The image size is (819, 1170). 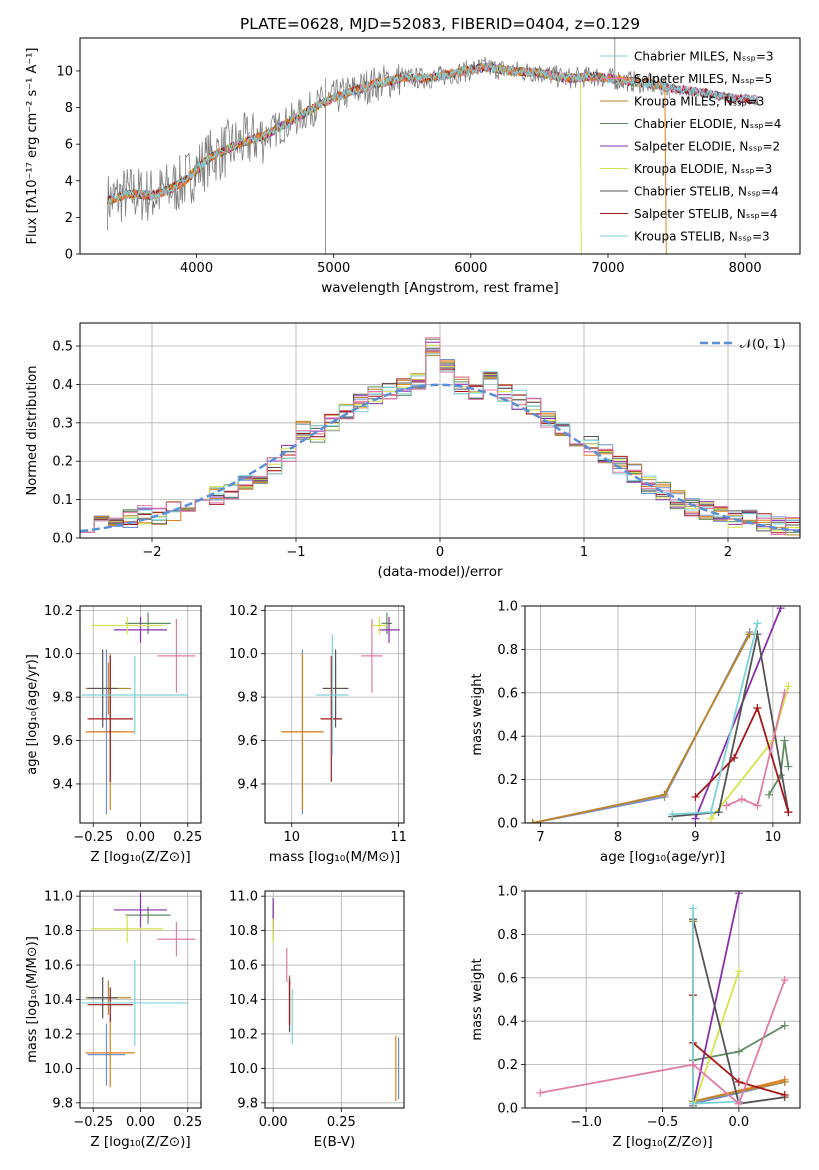 What do you see at coordinates (745, 268) in the screenshot?
I see `x-tick-label: 8000` at bounding box center [745, 268].